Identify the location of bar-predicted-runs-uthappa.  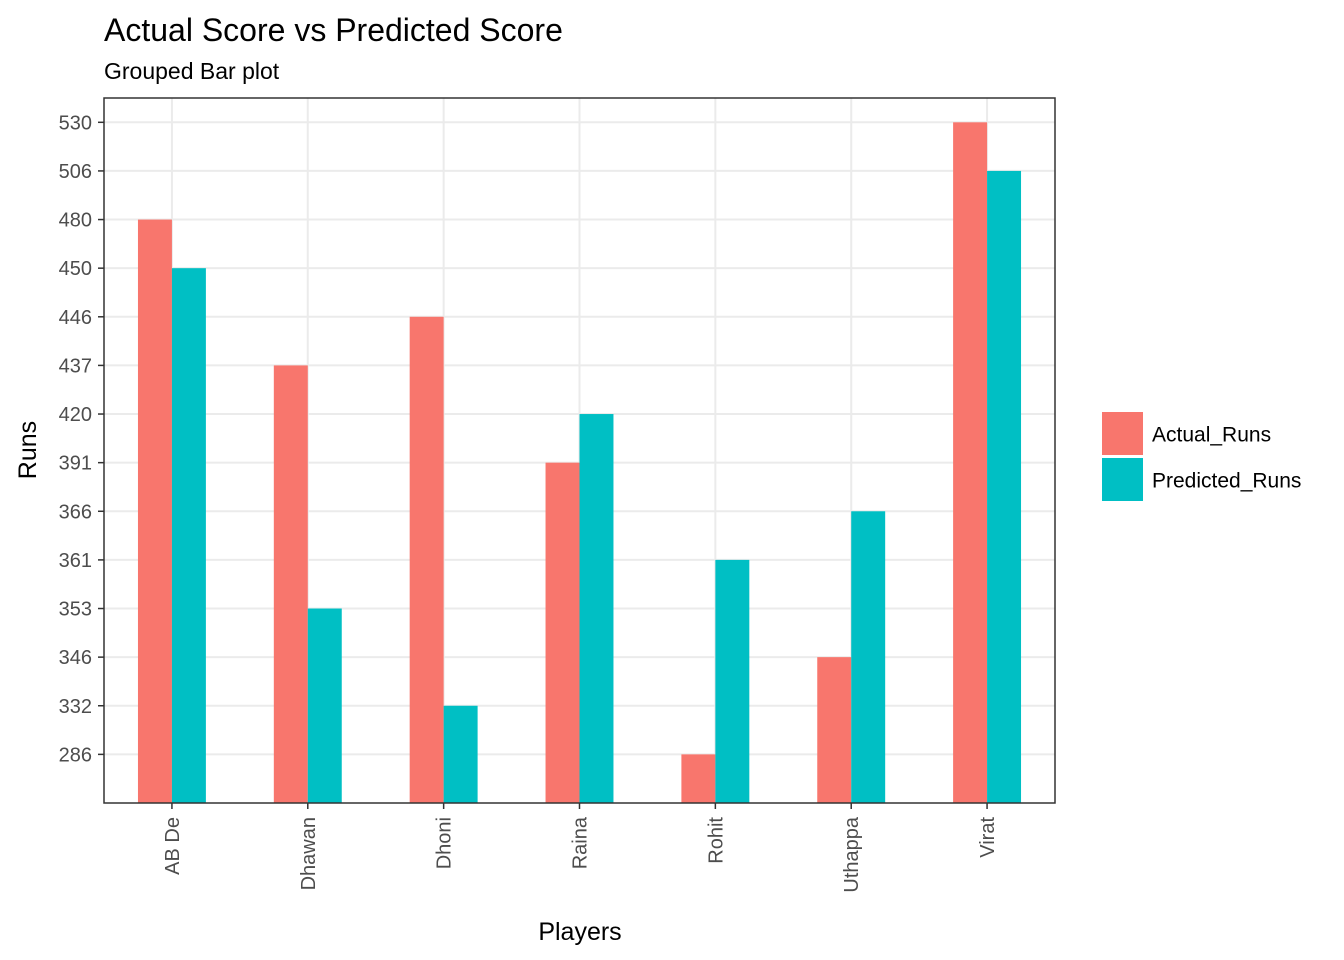
(868, 657).